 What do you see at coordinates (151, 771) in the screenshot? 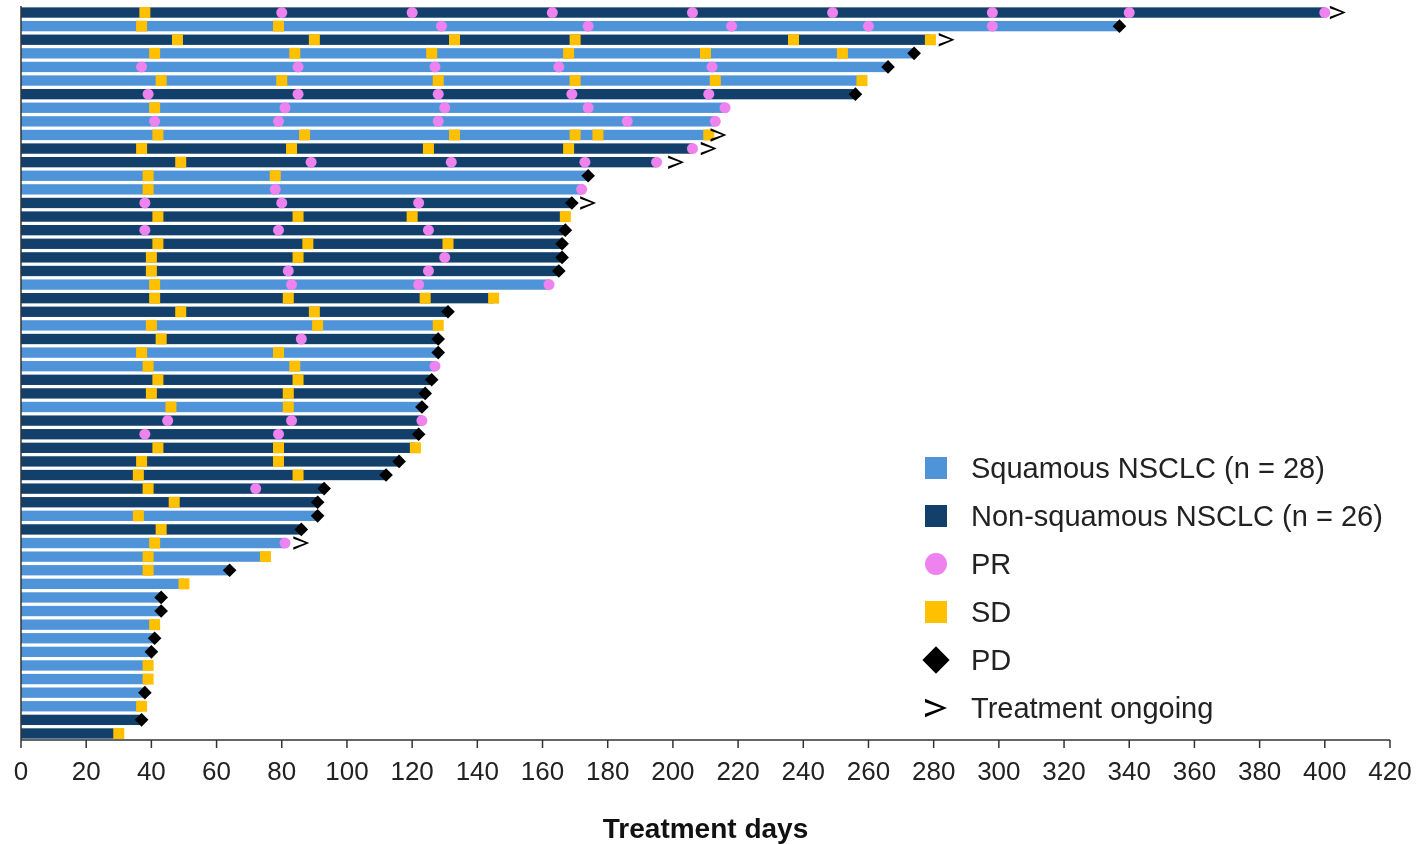
I see `x-tick-label: 40` at bounding box center [151, 771].